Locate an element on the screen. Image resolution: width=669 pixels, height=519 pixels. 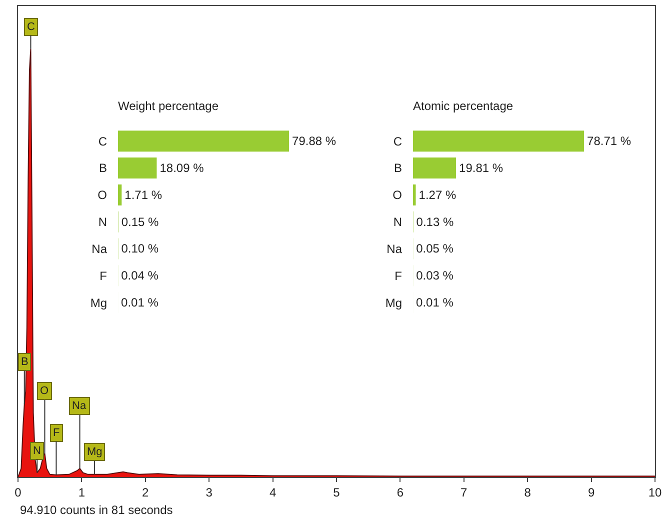
x-tick-label: 2 is located at coordinates (146, 492).